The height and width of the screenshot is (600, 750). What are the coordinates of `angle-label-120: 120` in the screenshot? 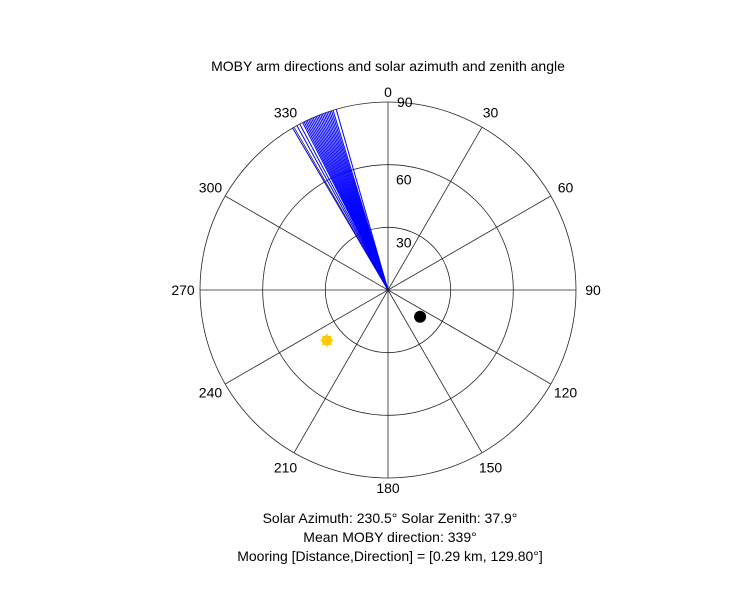 It's located at (566, 393).